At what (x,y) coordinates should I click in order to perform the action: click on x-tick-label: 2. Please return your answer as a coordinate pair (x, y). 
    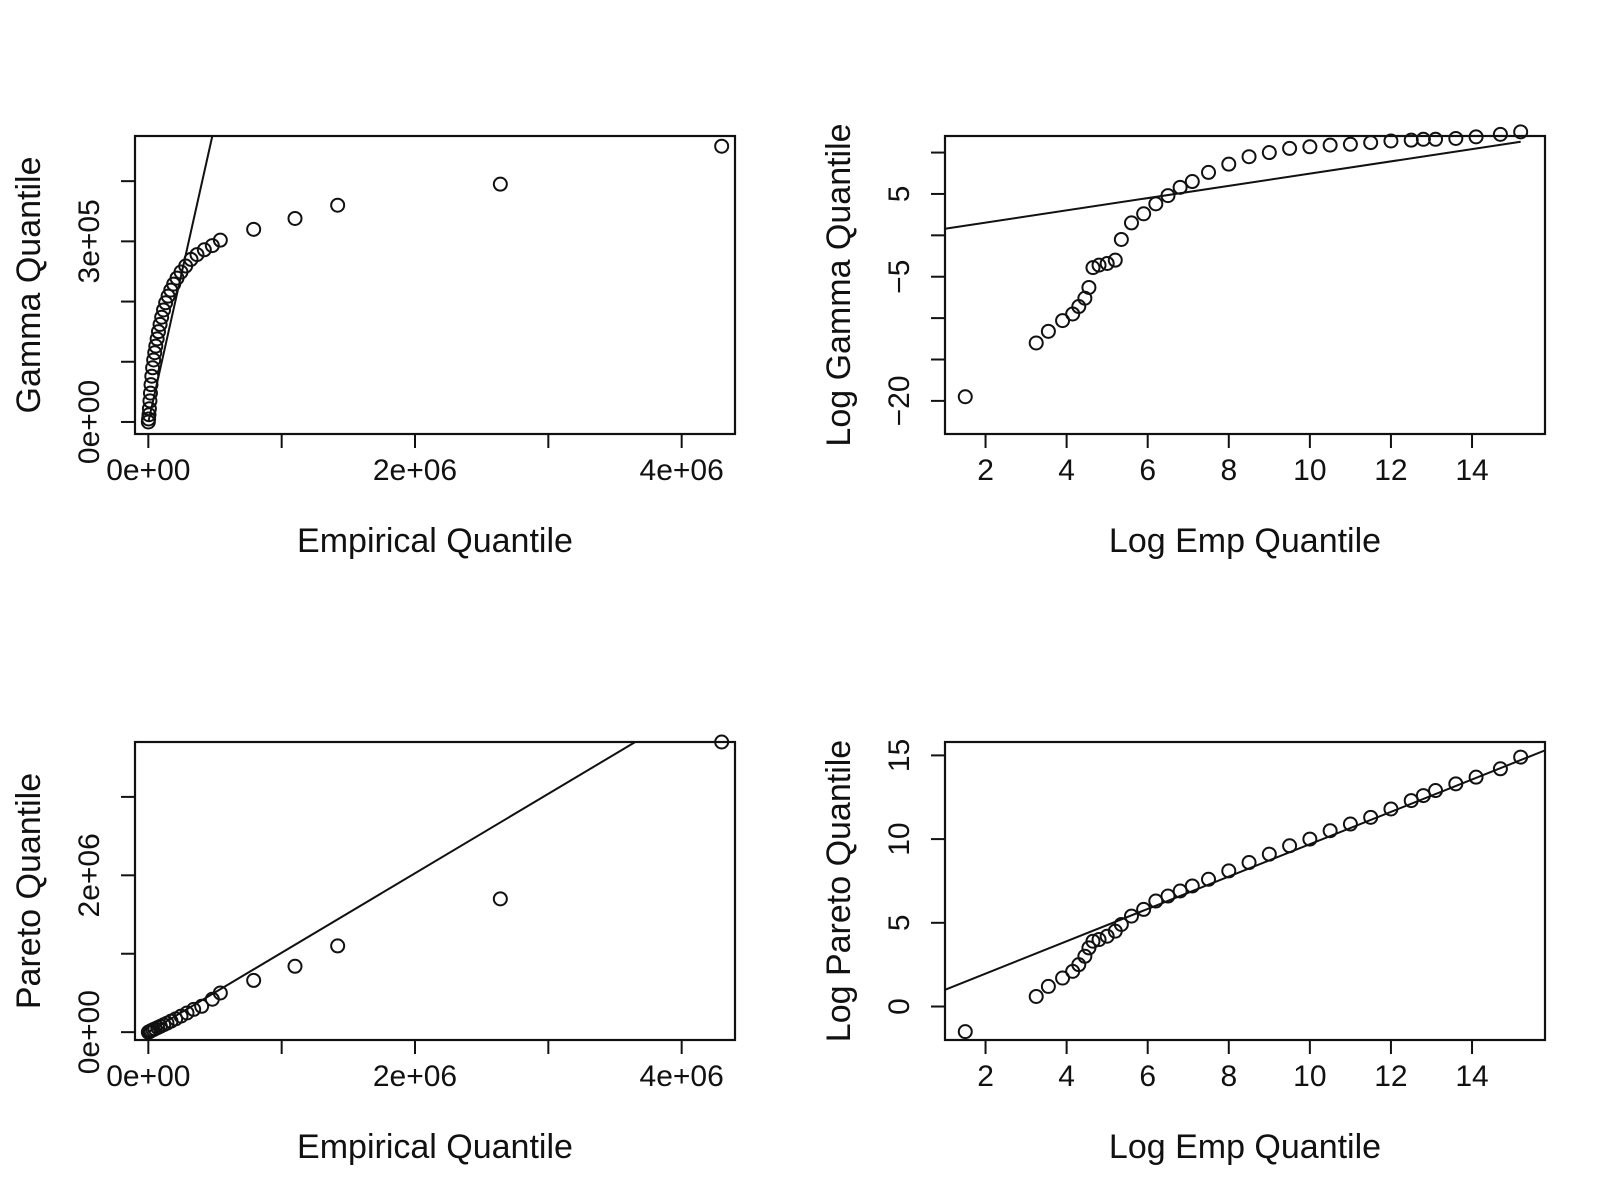
    Looking at the image, I should click on (985, 470).